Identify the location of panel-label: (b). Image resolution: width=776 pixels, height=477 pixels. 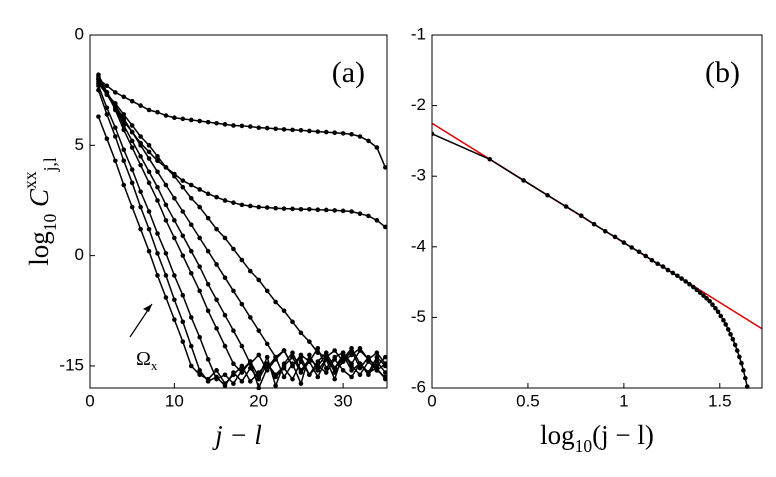
(722, 72).